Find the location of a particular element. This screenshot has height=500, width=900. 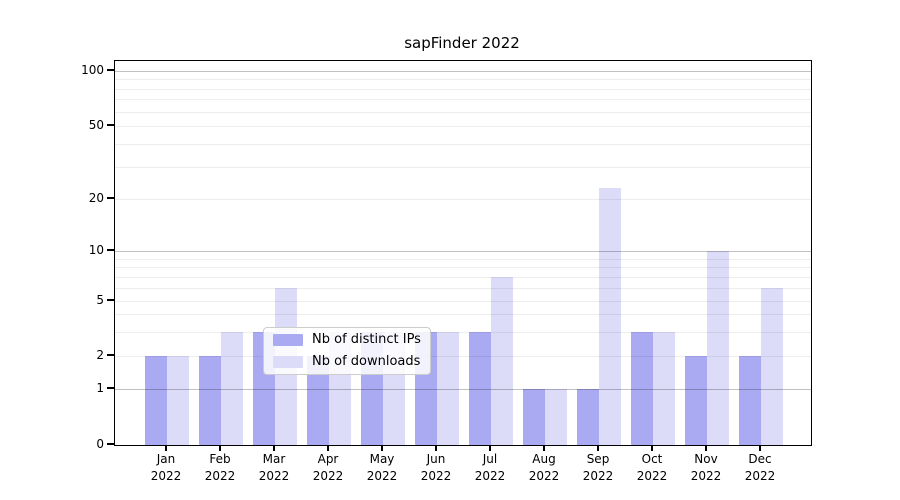

x-tick-label: Apr 2022 is located at coordinates (328, 467).